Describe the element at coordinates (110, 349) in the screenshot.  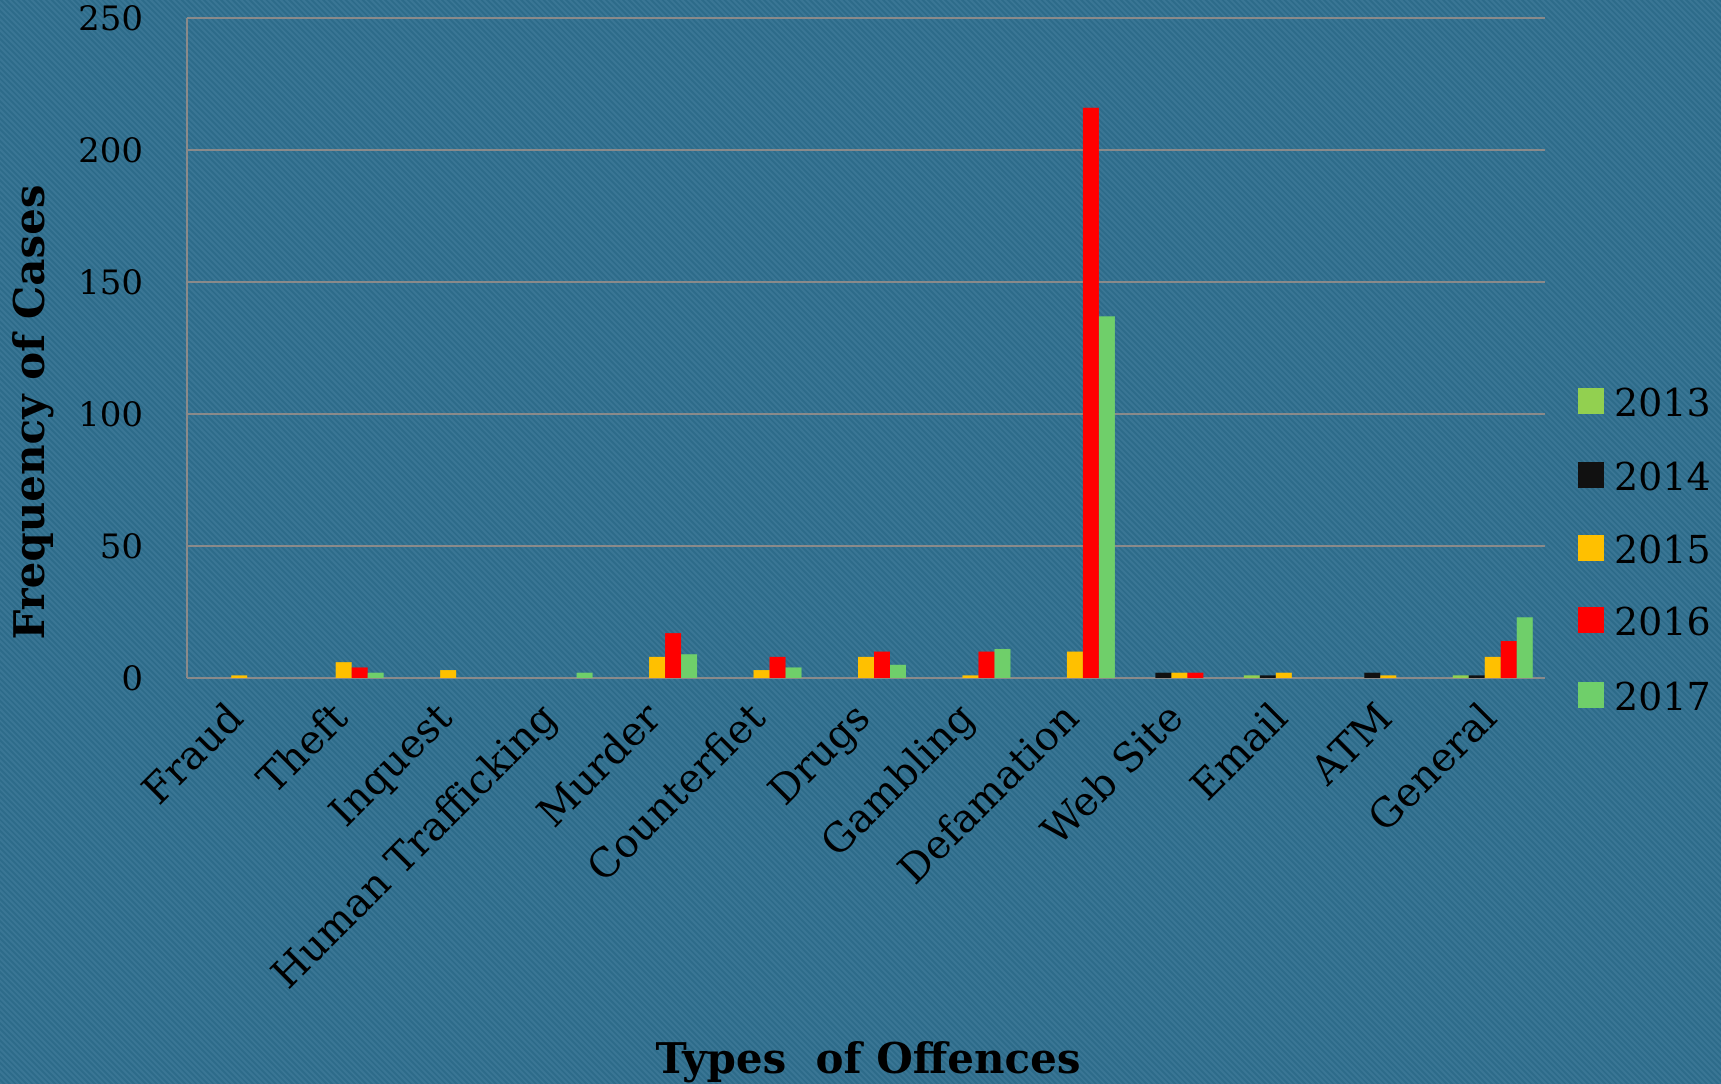
I see `y-axis-ticks: 0 50 100 150 200 250` at that location.